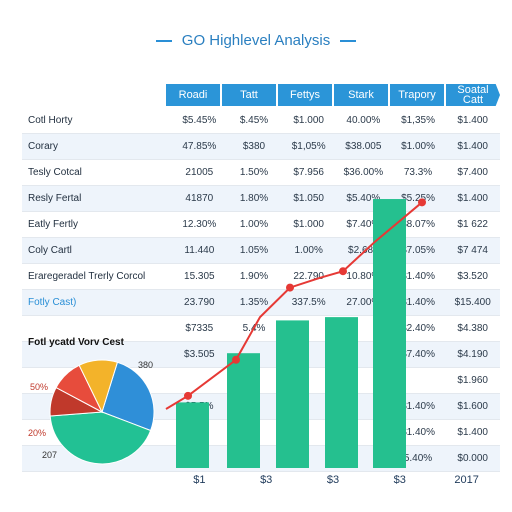  I want to click on table-cell: 1.35%, so click(254, 302).